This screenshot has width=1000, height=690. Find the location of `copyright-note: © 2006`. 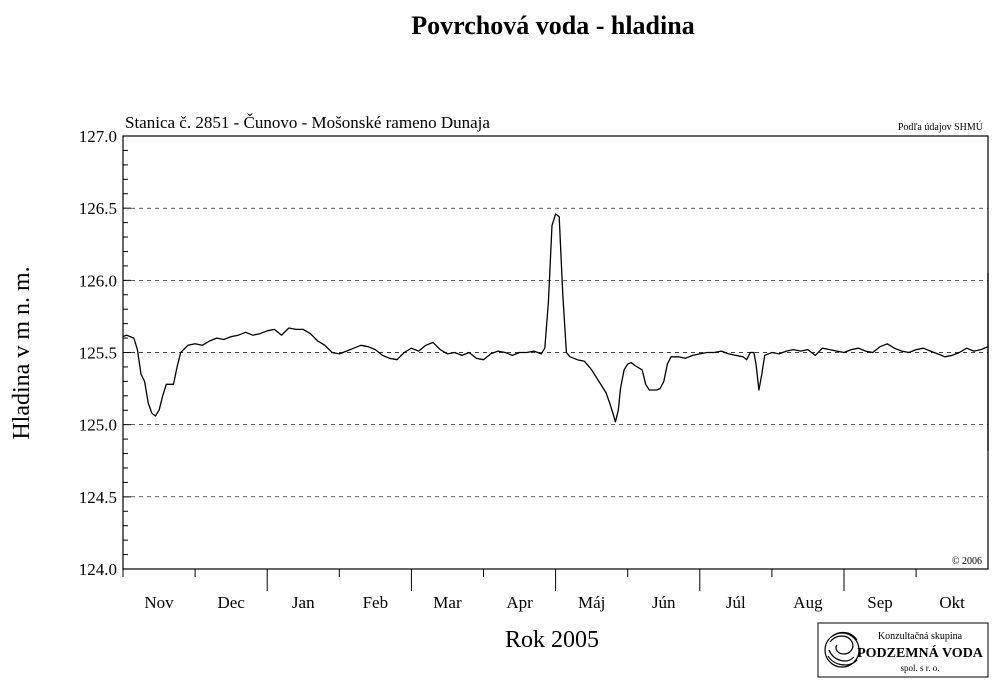

copyright-note: © 2006 is located at coordinates (967, 561).